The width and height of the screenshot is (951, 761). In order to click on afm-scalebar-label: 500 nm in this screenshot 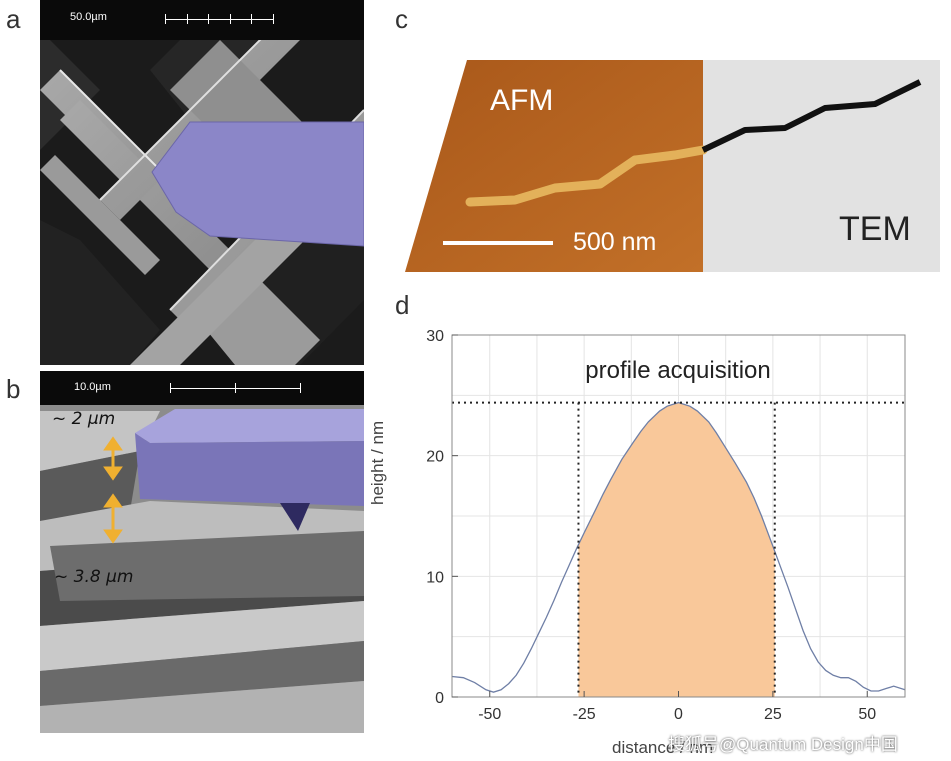, I will do `click(615, 242)`.